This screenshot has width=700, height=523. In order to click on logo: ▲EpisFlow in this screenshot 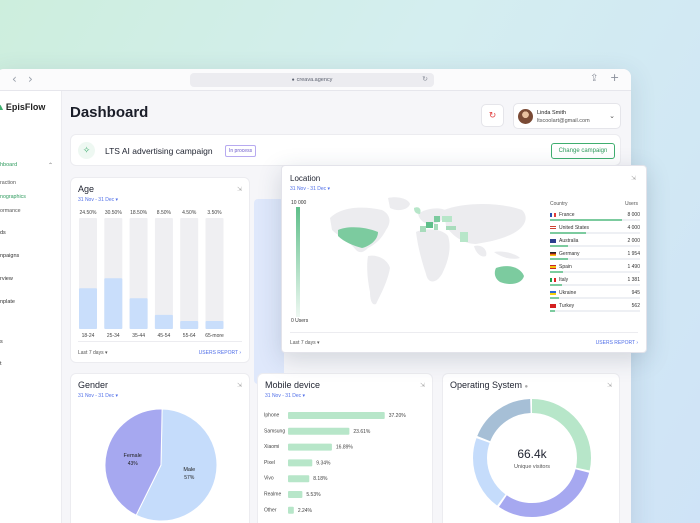, I will do `click(22, 107)`.